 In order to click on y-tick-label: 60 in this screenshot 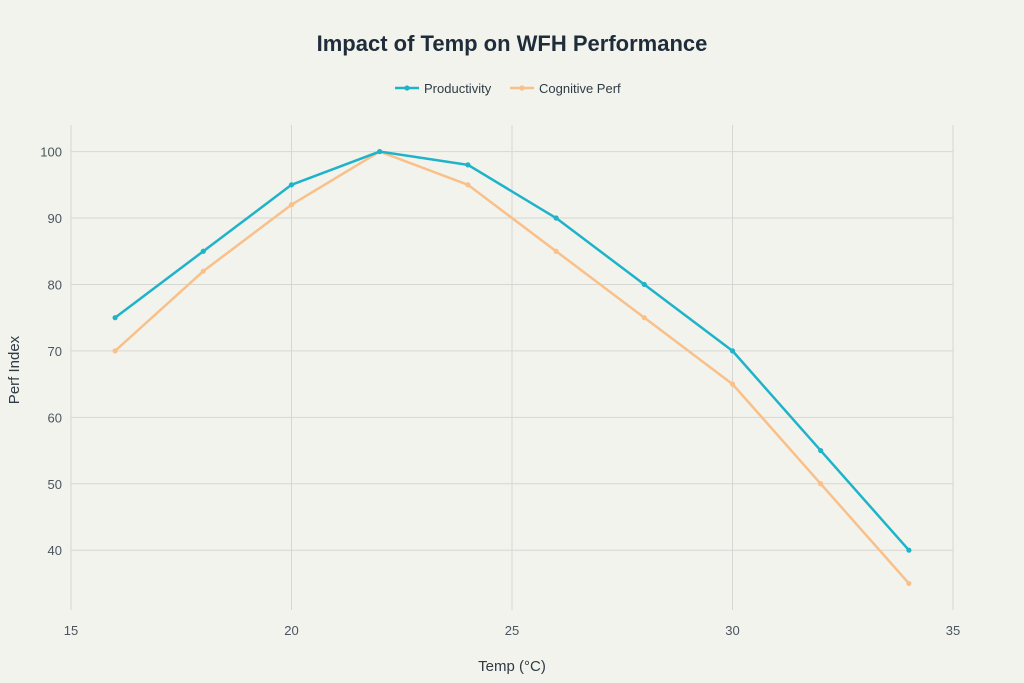, I will do `click(55, 417)`.